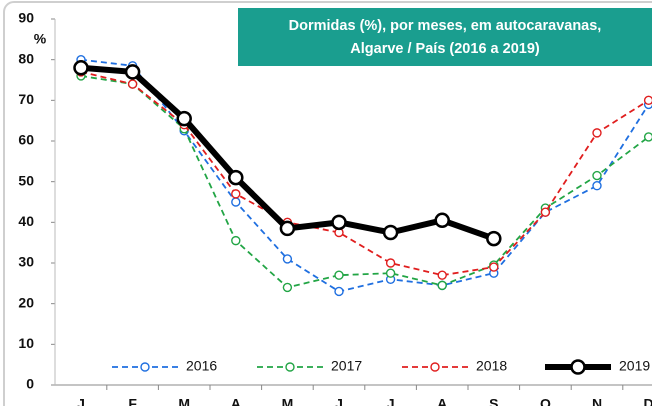  I want to click on y-tick-label: 20, so click(26, 302).